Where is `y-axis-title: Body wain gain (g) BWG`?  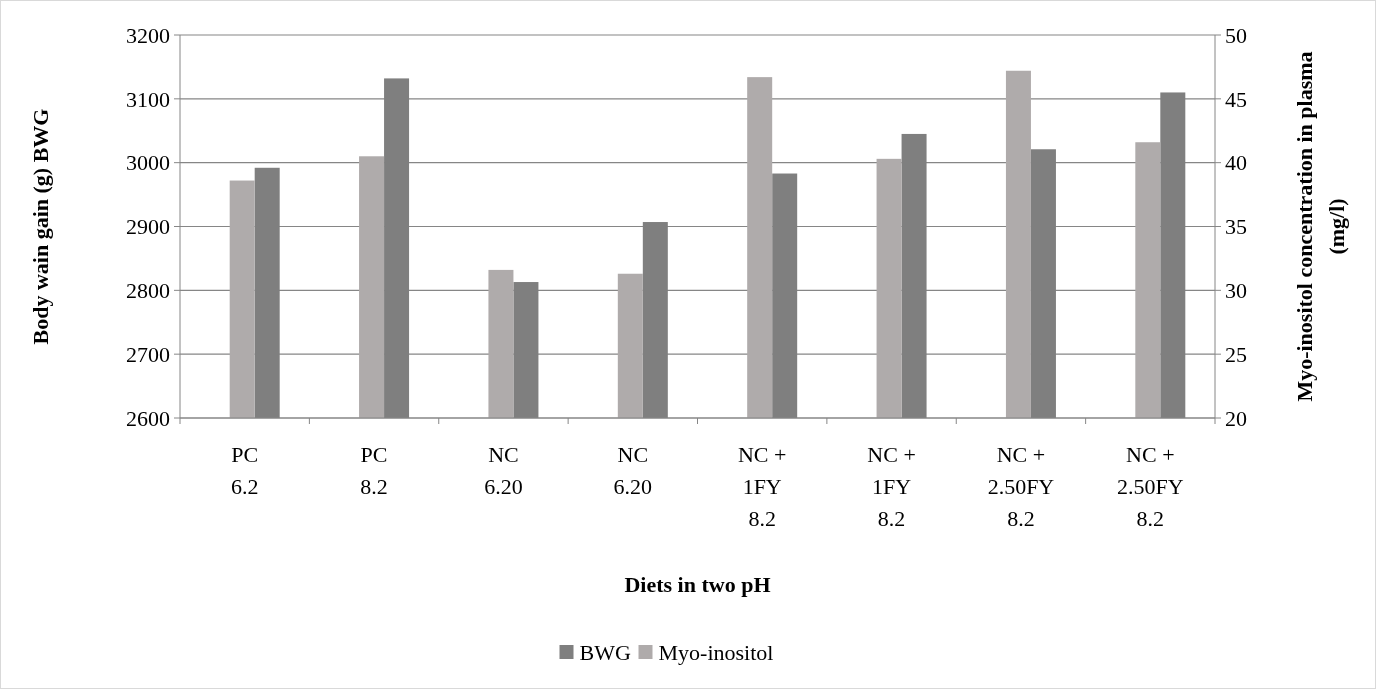
y-axis-title: Body wain gain (g) BWG is located at coordinates (40, 226).